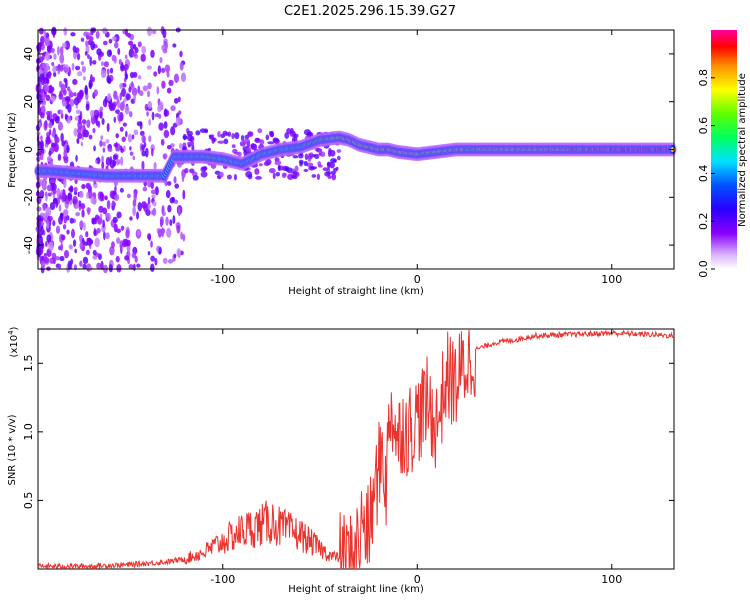 The height and width of the screenshot is (600, 750). I want to click on colorbar-tick-label: 0.4, so click(703, 174).